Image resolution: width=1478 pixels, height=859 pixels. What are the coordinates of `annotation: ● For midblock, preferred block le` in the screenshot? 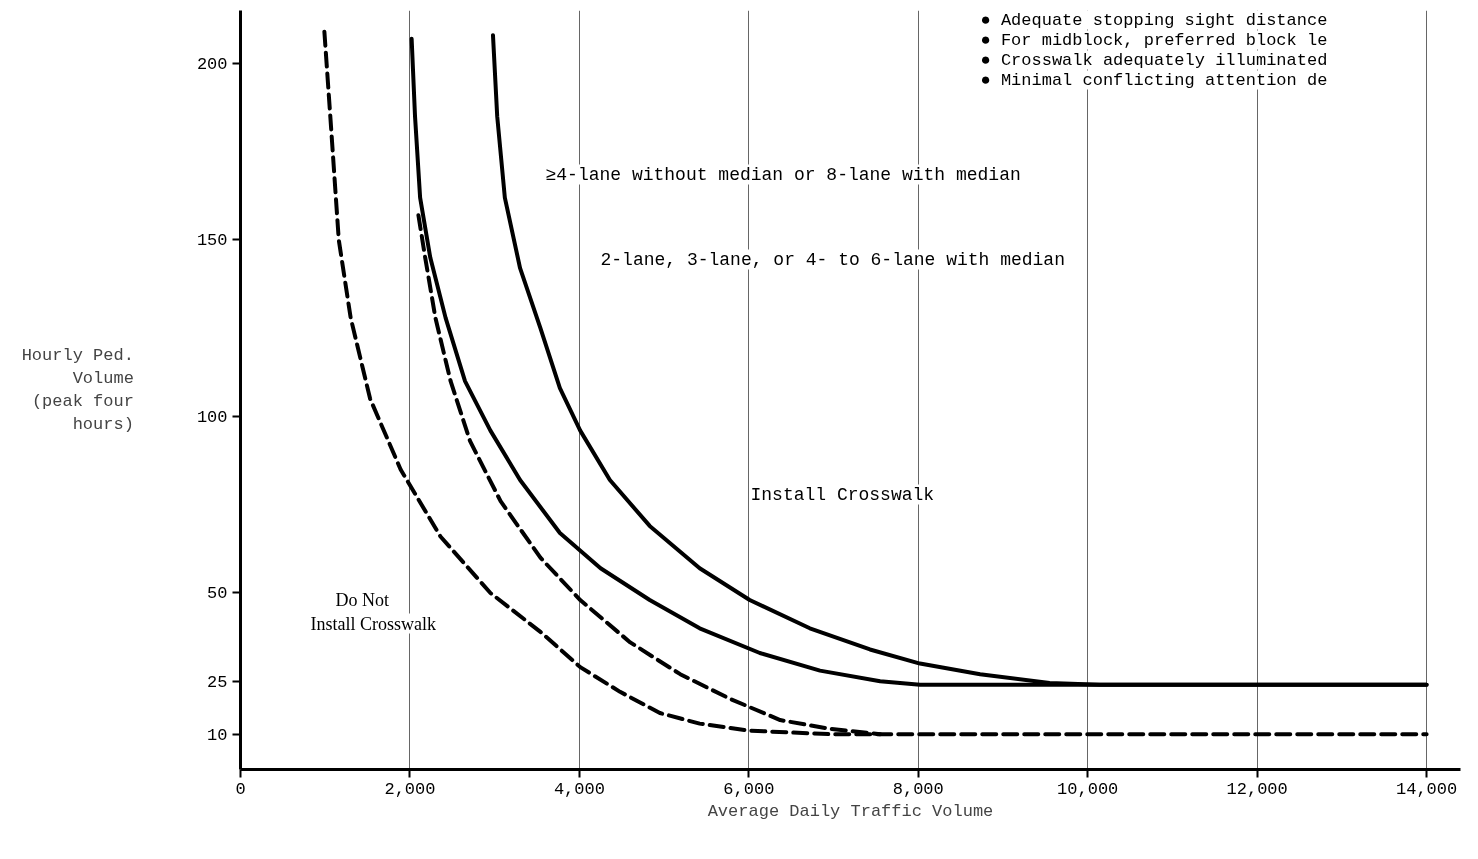 It's located at (1154, 40).